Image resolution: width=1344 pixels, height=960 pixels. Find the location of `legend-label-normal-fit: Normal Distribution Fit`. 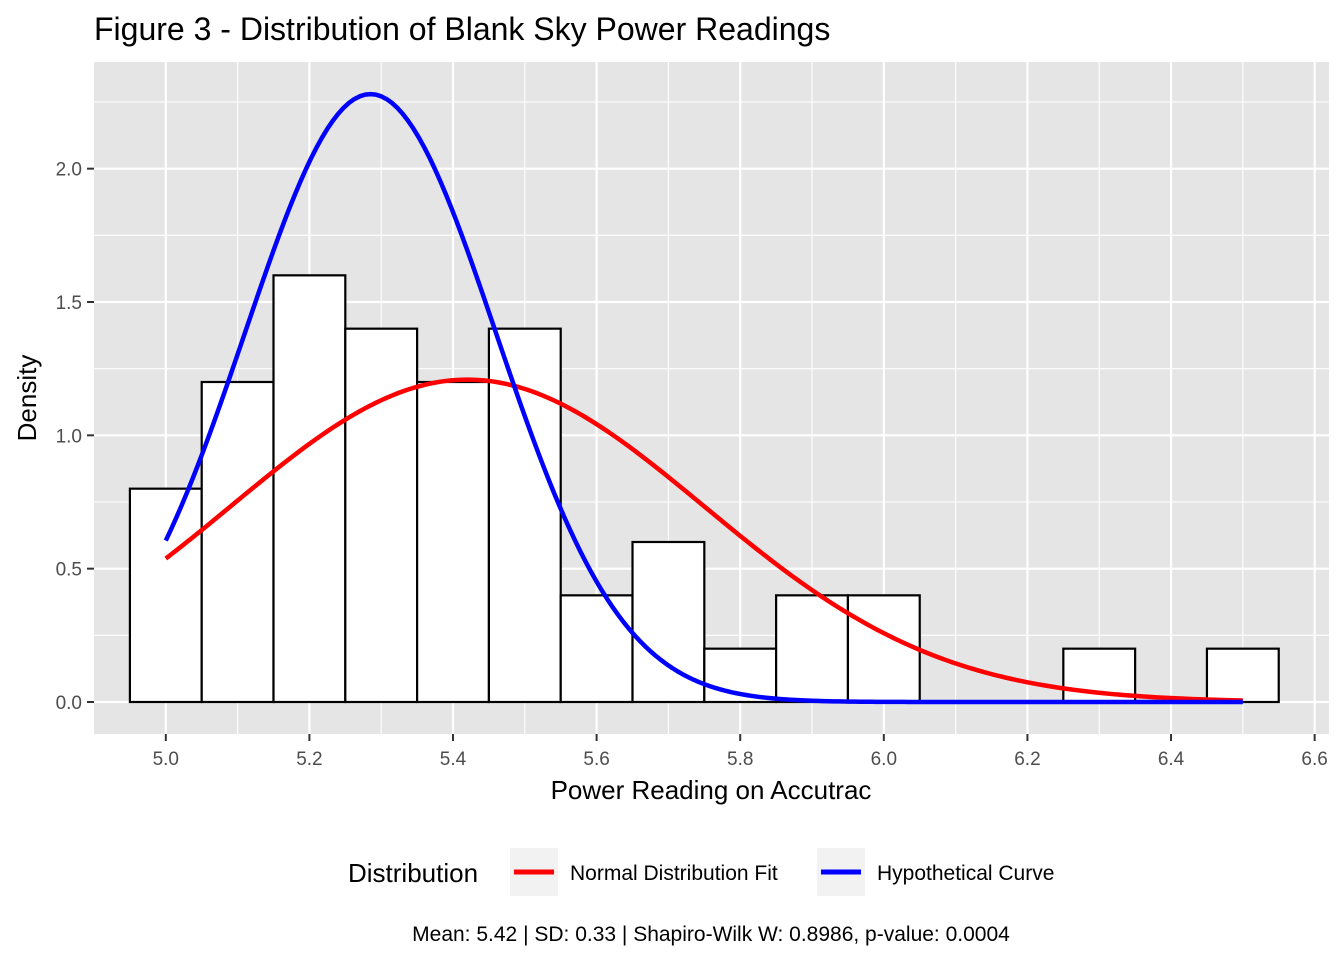

legend-label-normal-fit: Normal Distribution Fit is located at coordinates (674, 873).